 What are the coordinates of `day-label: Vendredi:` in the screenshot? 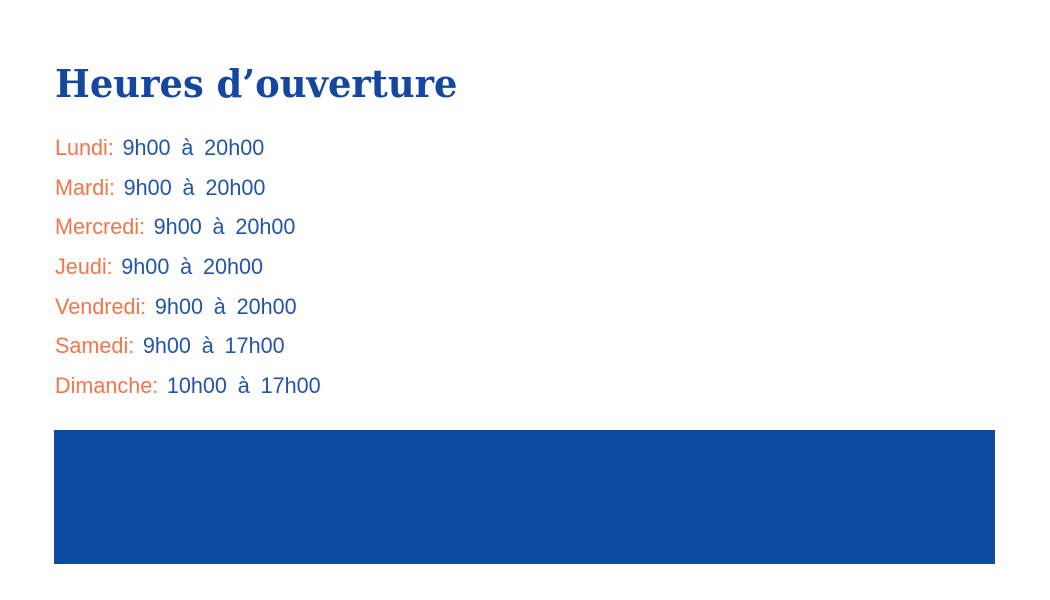 It's located at (101, 306).